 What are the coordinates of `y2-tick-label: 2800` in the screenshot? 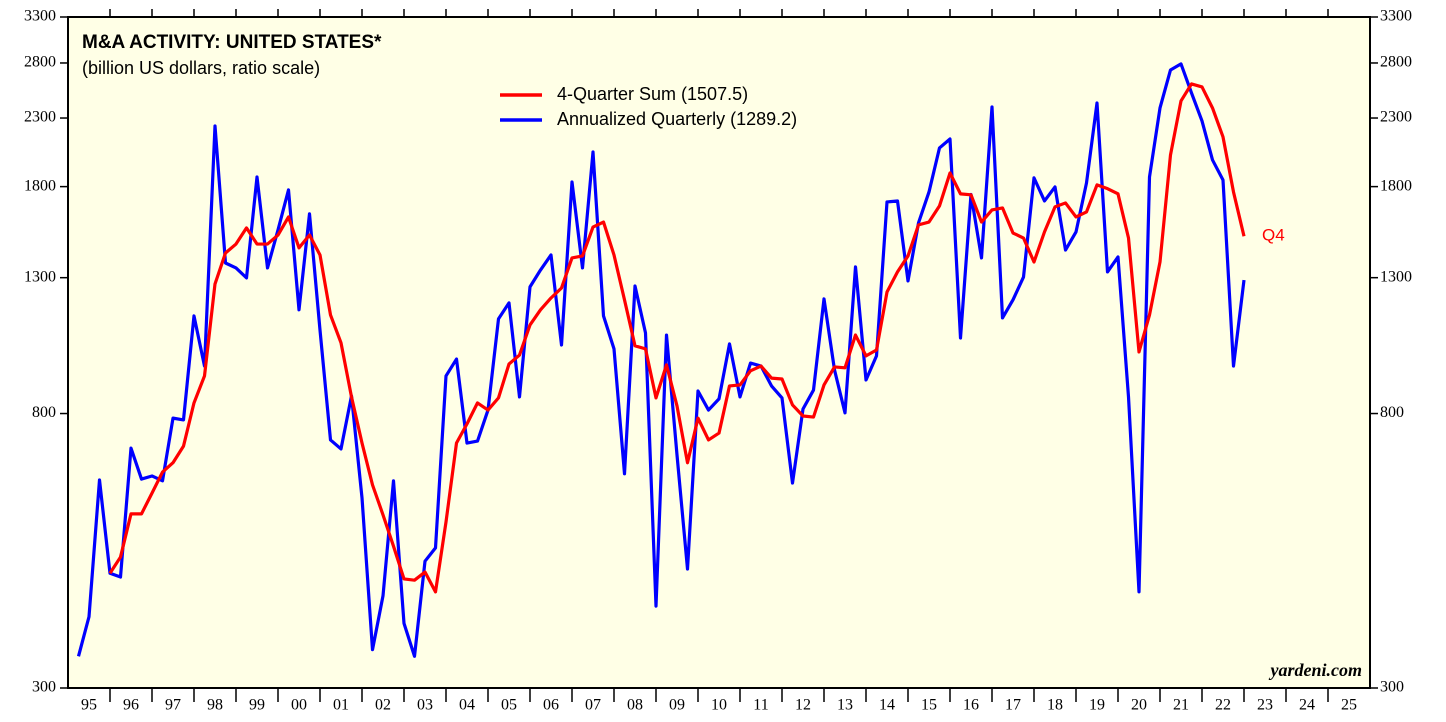 It's located at (1396, 62).